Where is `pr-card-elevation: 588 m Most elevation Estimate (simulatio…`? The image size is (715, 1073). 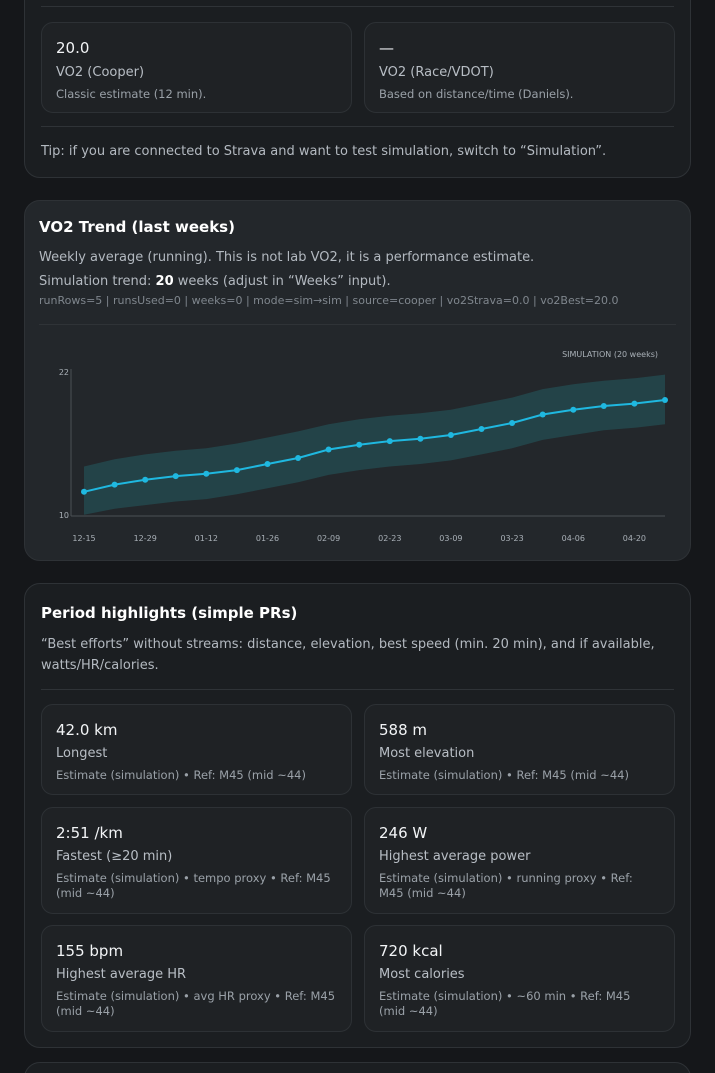 pr-card-elevation: 588 m Most elevation Estimate (simulatio… is located at coordinates (519, 749).